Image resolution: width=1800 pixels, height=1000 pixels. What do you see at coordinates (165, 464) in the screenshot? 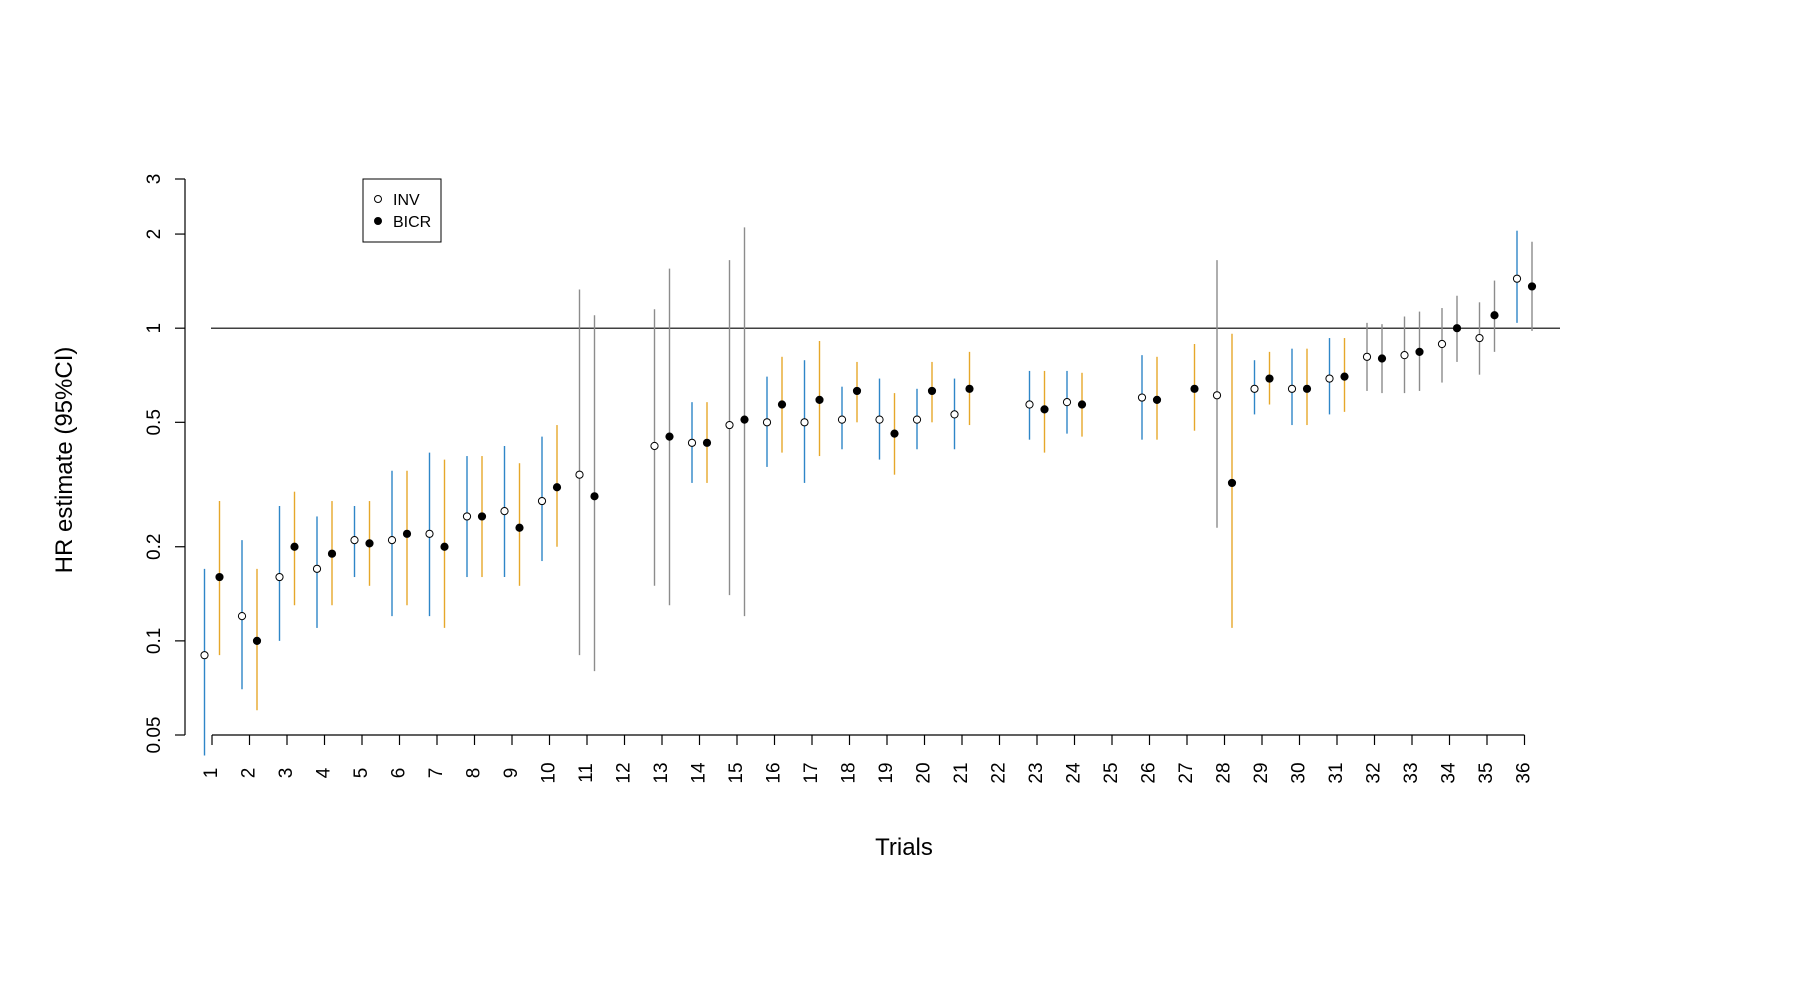
I see `y-axis: 0.05 0.1 0.2 0.5 1 2 3` at bounding box center [165, 464].